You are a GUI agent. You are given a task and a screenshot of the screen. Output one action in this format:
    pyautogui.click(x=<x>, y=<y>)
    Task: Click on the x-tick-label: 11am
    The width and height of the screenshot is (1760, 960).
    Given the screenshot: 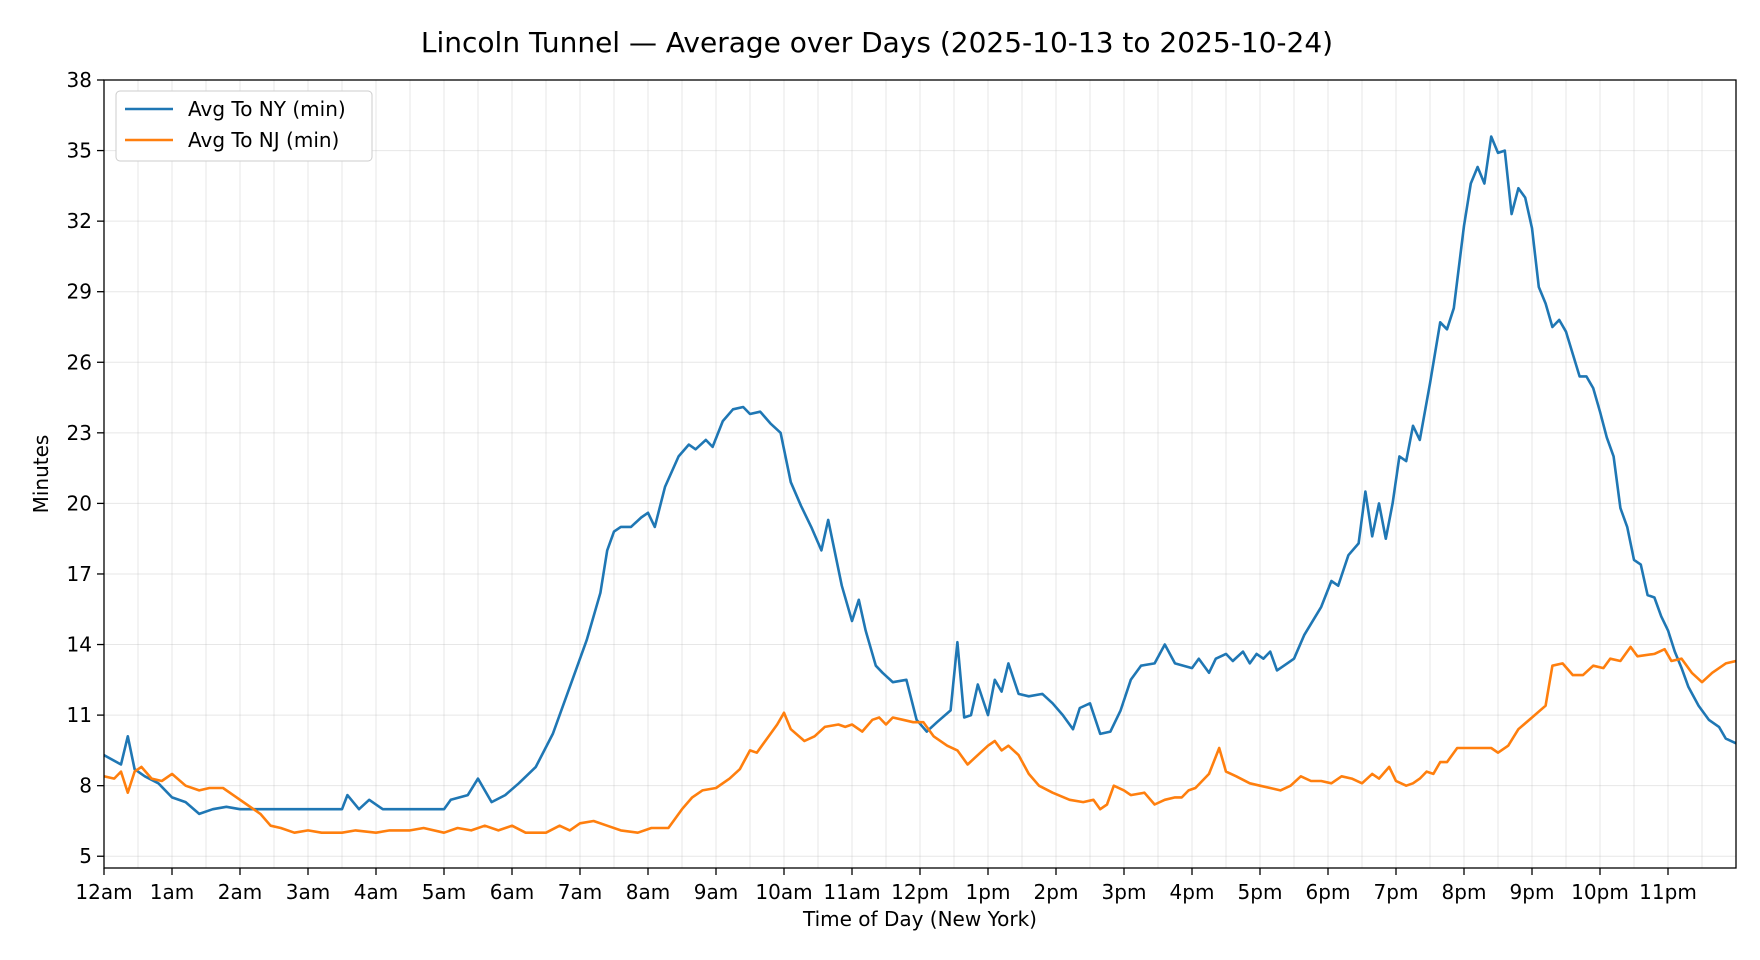 What is the action you would take?
    pyautogui.click(x=851, y=892)
    